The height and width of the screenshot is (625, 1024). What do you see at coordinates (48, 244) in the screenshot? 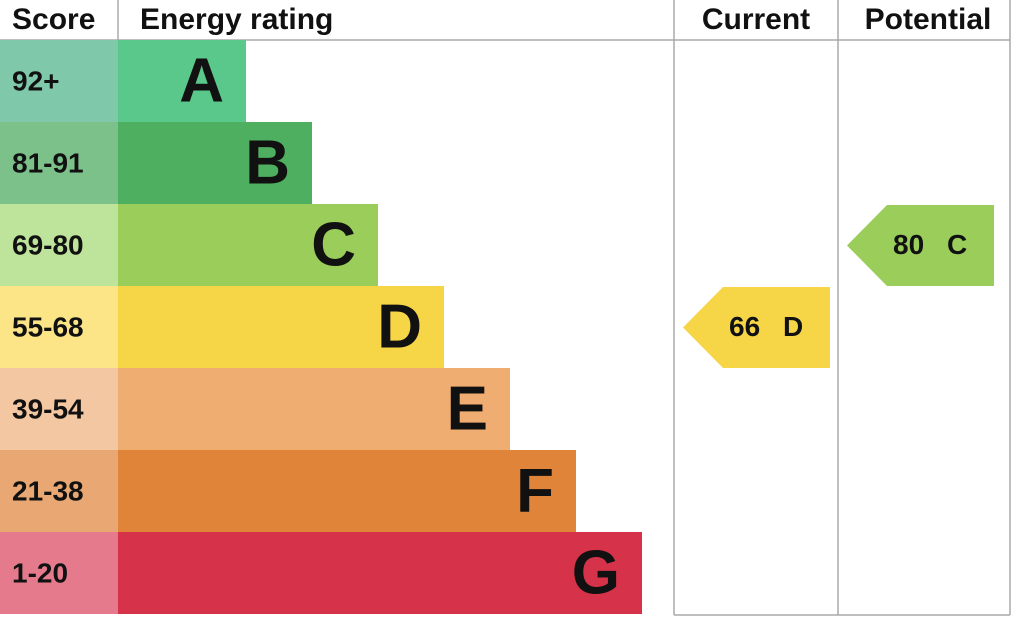
I see `score-label: 69-80` at bounding box center [48, 244].